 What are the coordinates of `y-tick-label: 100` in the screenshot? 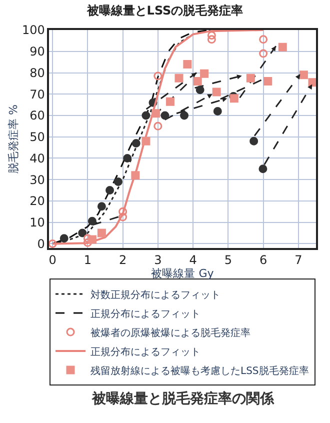 It's located at (33, 30).